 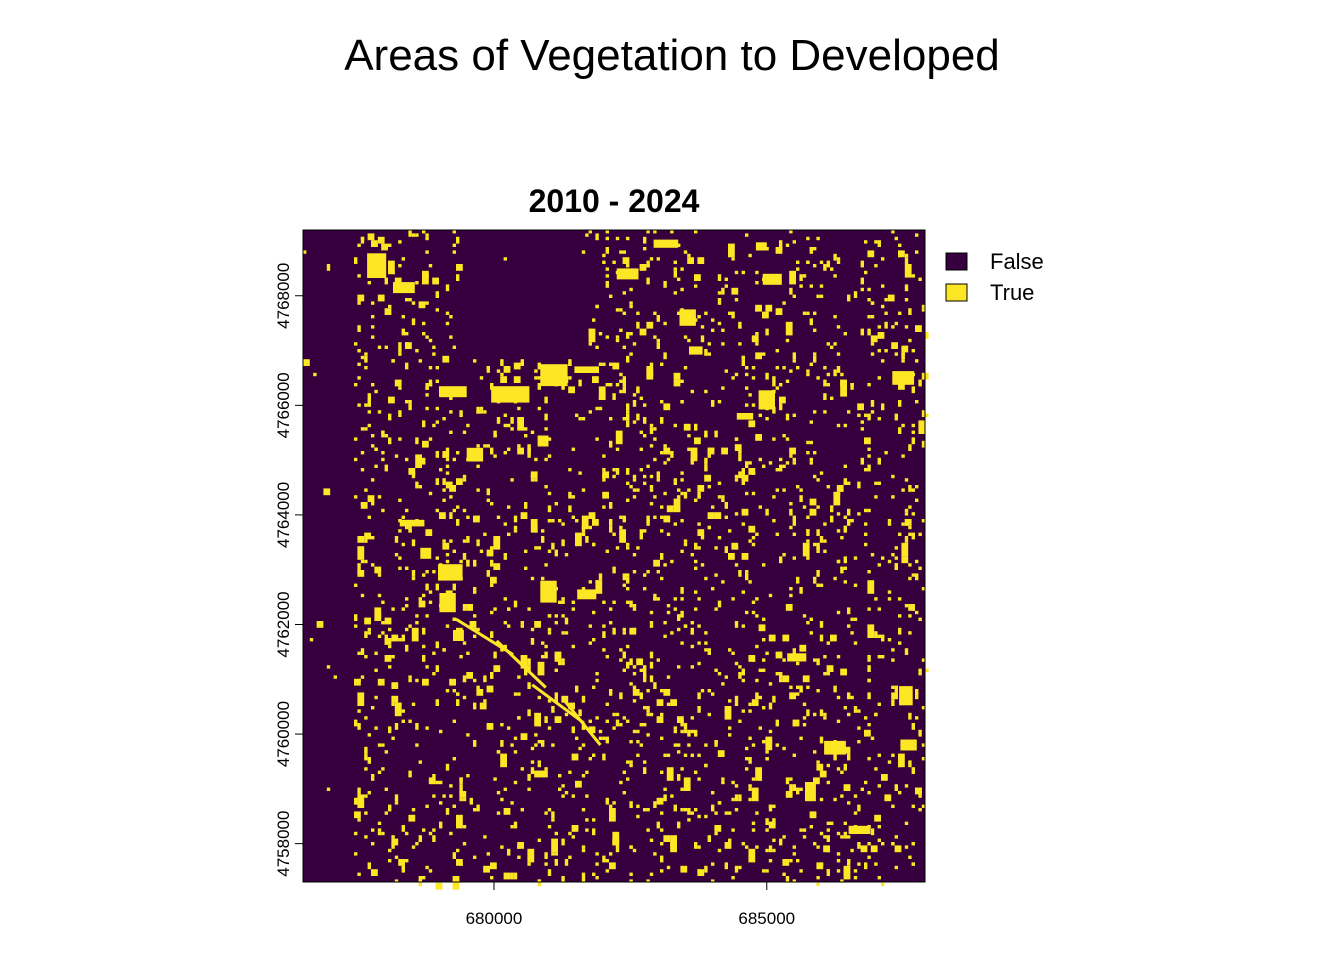 What do you see at coordinates (761, 246) in the screenshot?
I see `developed-patch` at bounding box center [761, 246].